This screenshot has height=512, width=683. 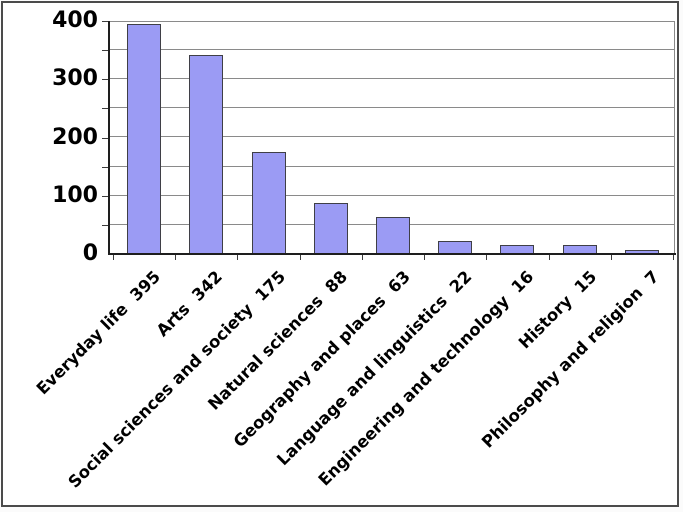 I want to click on y-tick-label: 0, so click(x=90, y=253).